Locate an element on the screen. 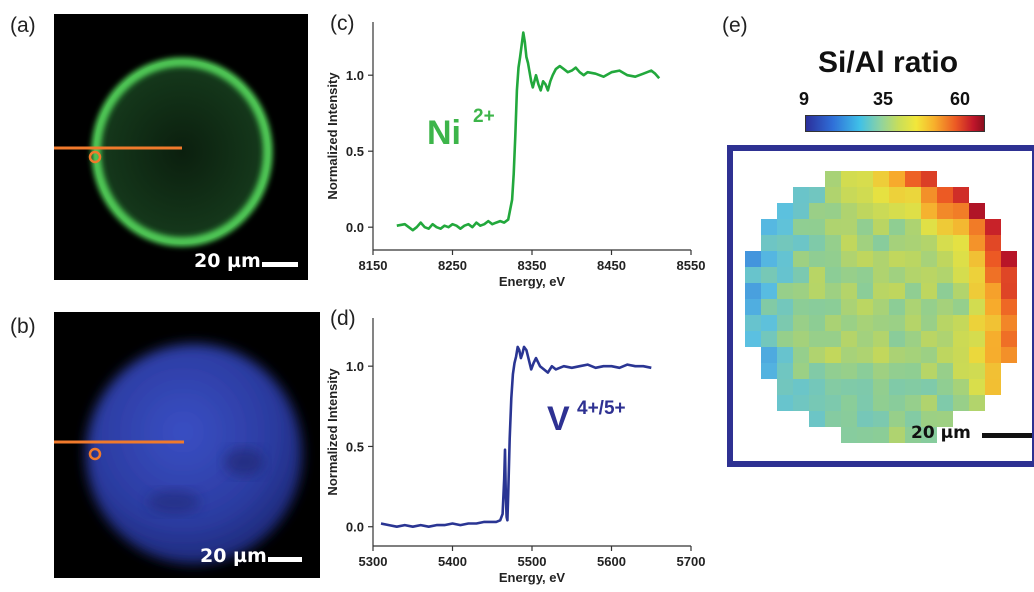 The width and height of the screenshot is (1034, 592). spot-marker-b is located at coordinates (95, 454).